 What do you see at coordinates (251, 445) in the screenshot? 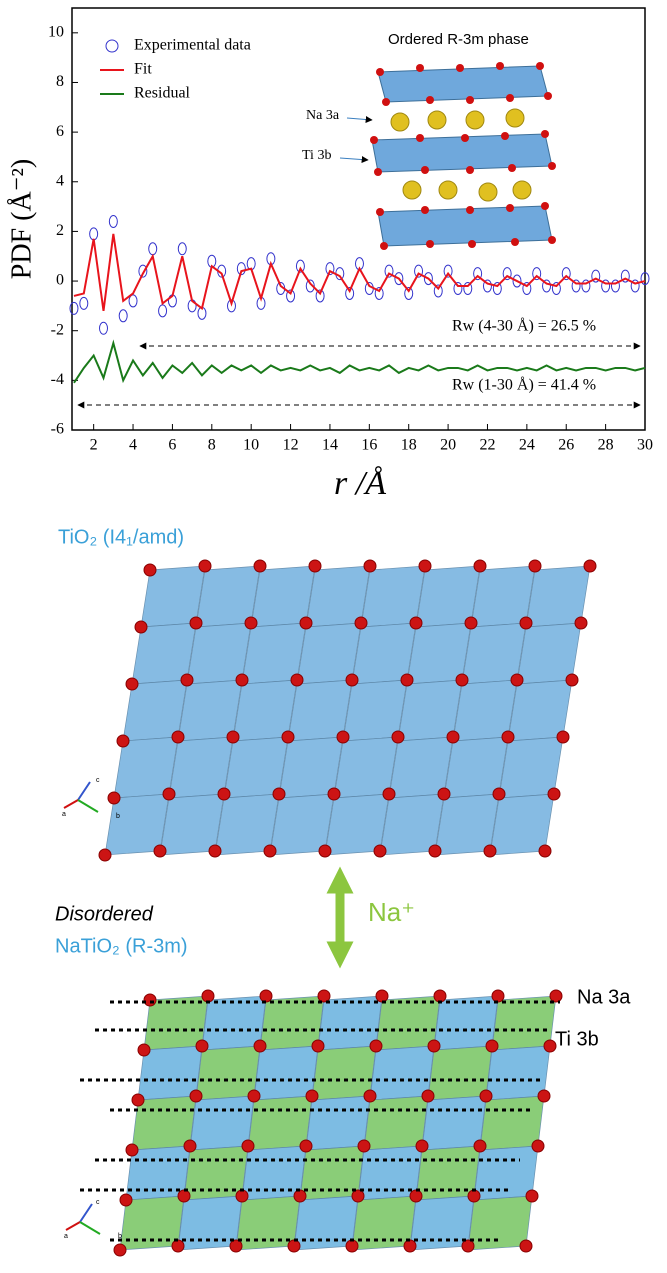
I see `x-tick-label: 10` at bounding box center [251, 445].